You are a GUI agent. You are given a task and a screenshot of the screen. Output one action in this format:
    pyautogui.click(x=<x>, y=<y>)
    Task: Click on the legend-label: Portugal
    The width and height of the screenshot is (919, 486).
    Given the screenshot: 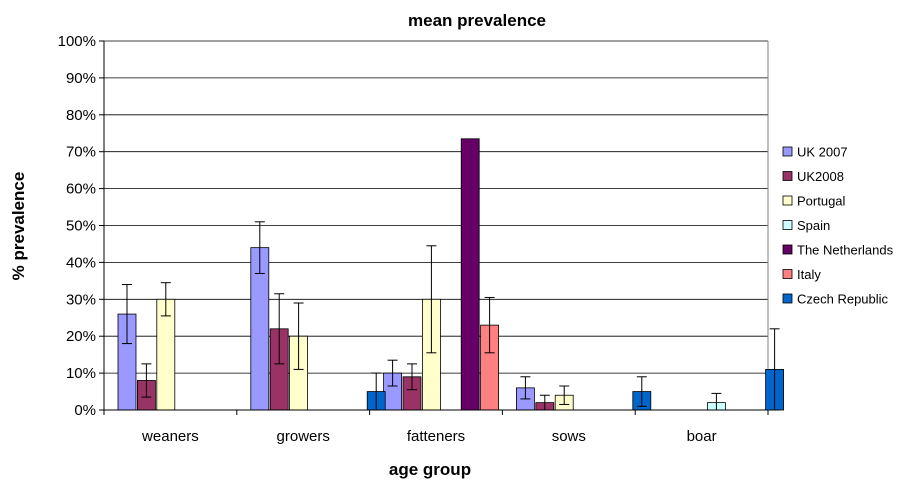 What is the action you would take?
    pyautogui.click(x=821, y=201)
    